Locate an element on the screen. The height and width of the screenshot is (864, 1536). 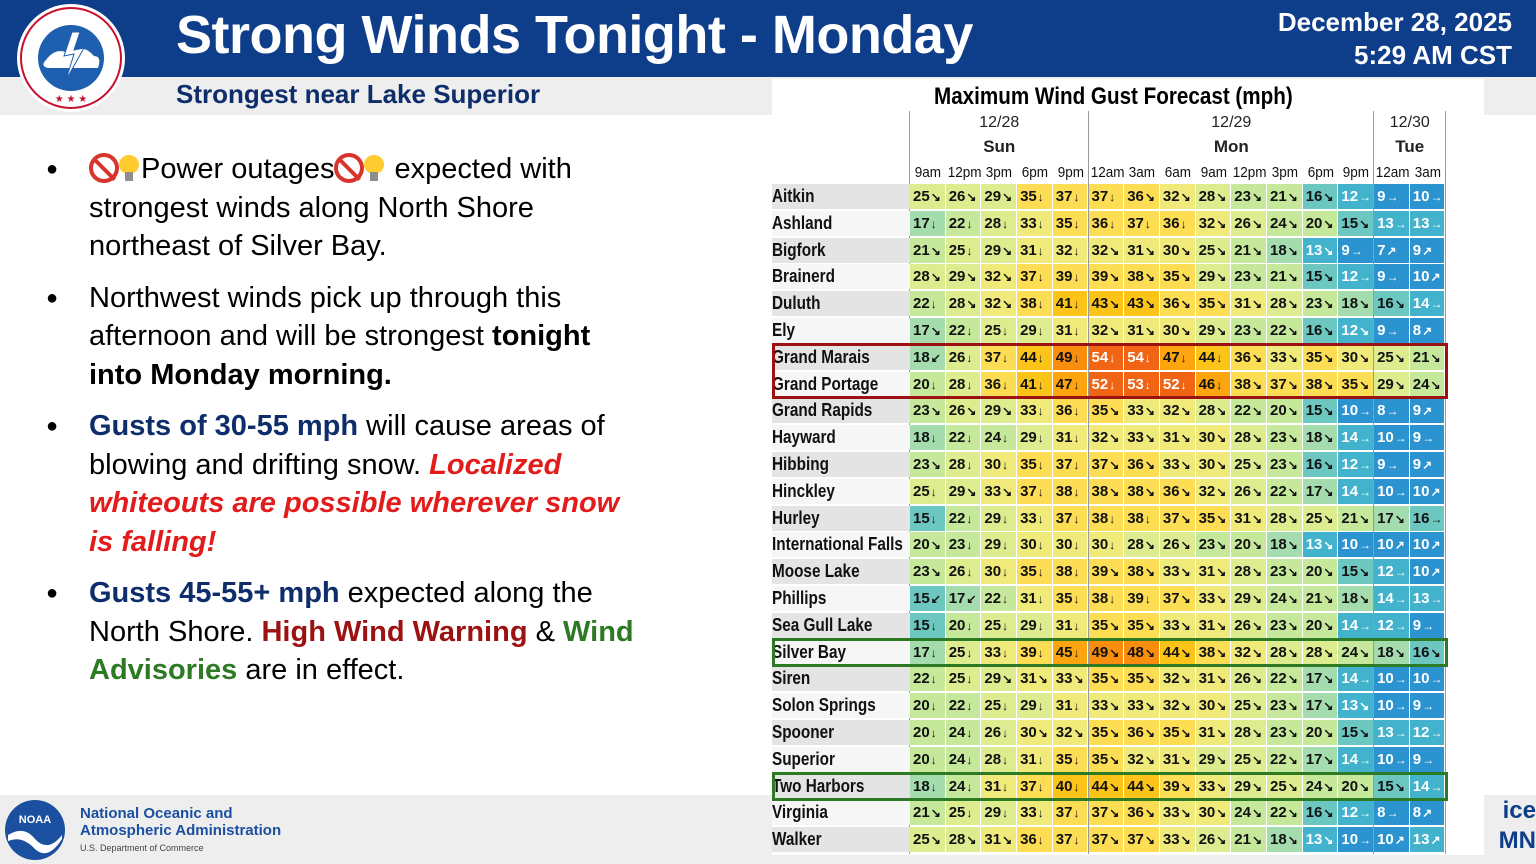
gust-value: 25 is located at coordinates (993, 330).